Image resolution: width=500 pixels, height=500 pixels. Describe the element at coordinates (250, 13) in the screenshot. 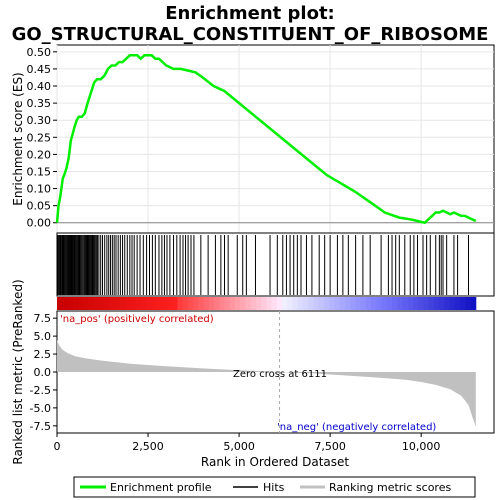

I see `chart-title-line-1: Enrichment plot:` at that location.